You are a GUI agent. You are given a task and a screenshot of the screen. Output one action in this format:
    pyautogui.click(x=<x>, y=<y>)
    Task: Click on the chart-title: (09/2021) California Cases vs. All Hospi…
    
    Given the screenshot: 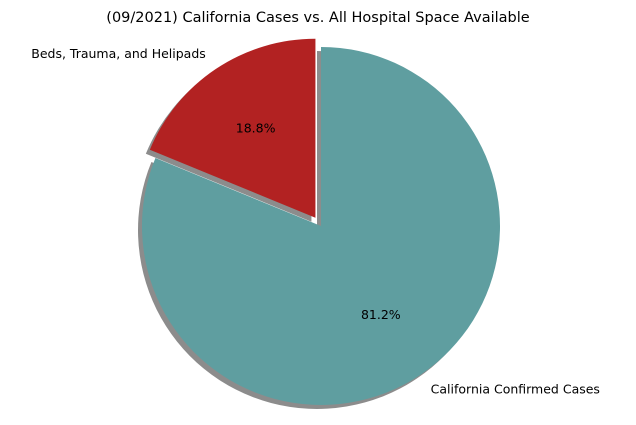 What is the action you would take?
    pyautogui.click(x=317, y=18)
    